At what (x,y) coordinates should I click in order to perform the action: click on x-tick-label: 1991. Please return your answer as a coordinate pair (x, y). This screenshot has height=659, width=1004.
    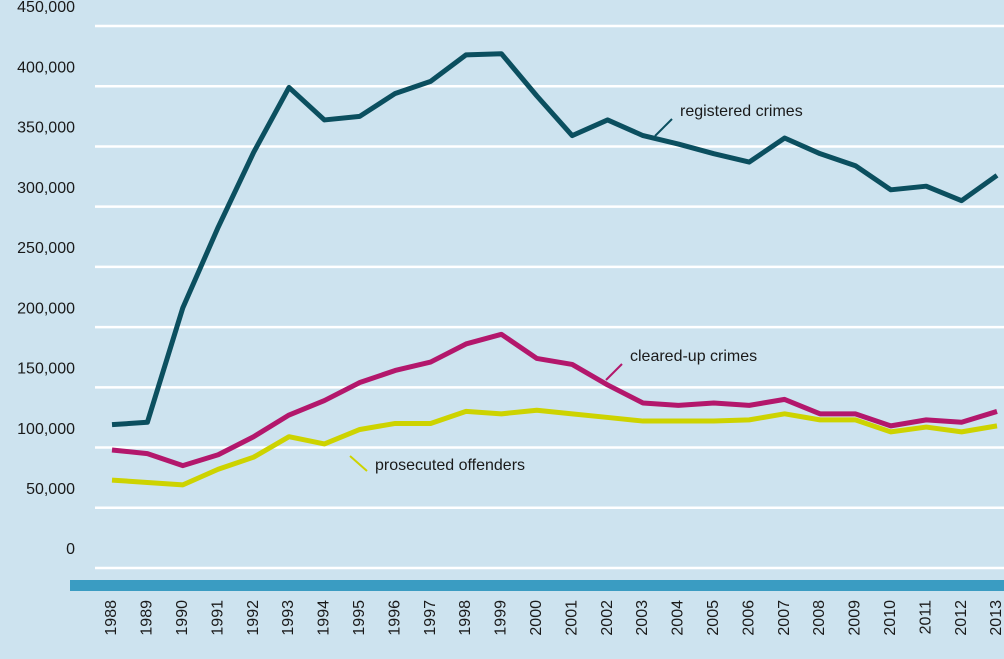
    Looking at the image, I should click on (217, 618).